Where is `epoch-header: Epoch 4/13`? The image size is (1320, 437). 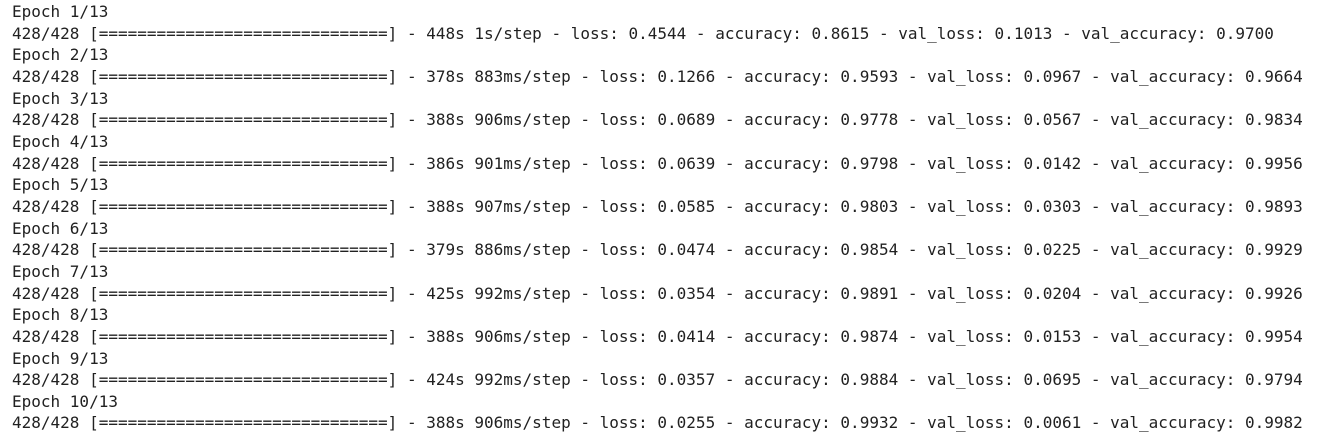 epoch-header: Epoch 4/13 is located at coordinates (60, 141).